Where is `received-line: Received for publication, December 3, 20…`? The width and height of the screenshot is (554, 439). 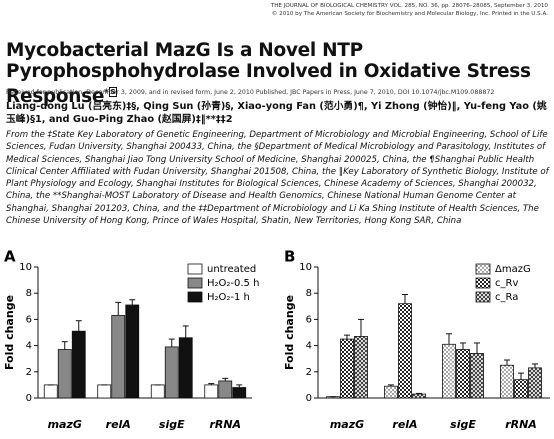 received-line: Received for publication, December 3, 20… is located at coordinates (250, 92).